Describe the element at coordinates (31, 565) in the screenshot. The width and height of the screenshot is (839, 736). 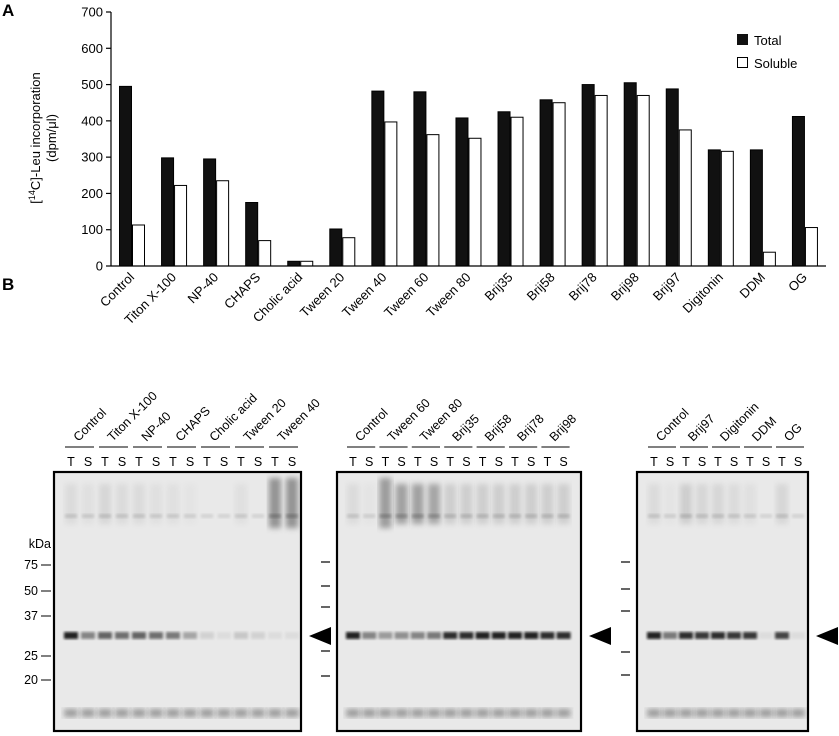
I see `marker-label: 75` at that location.